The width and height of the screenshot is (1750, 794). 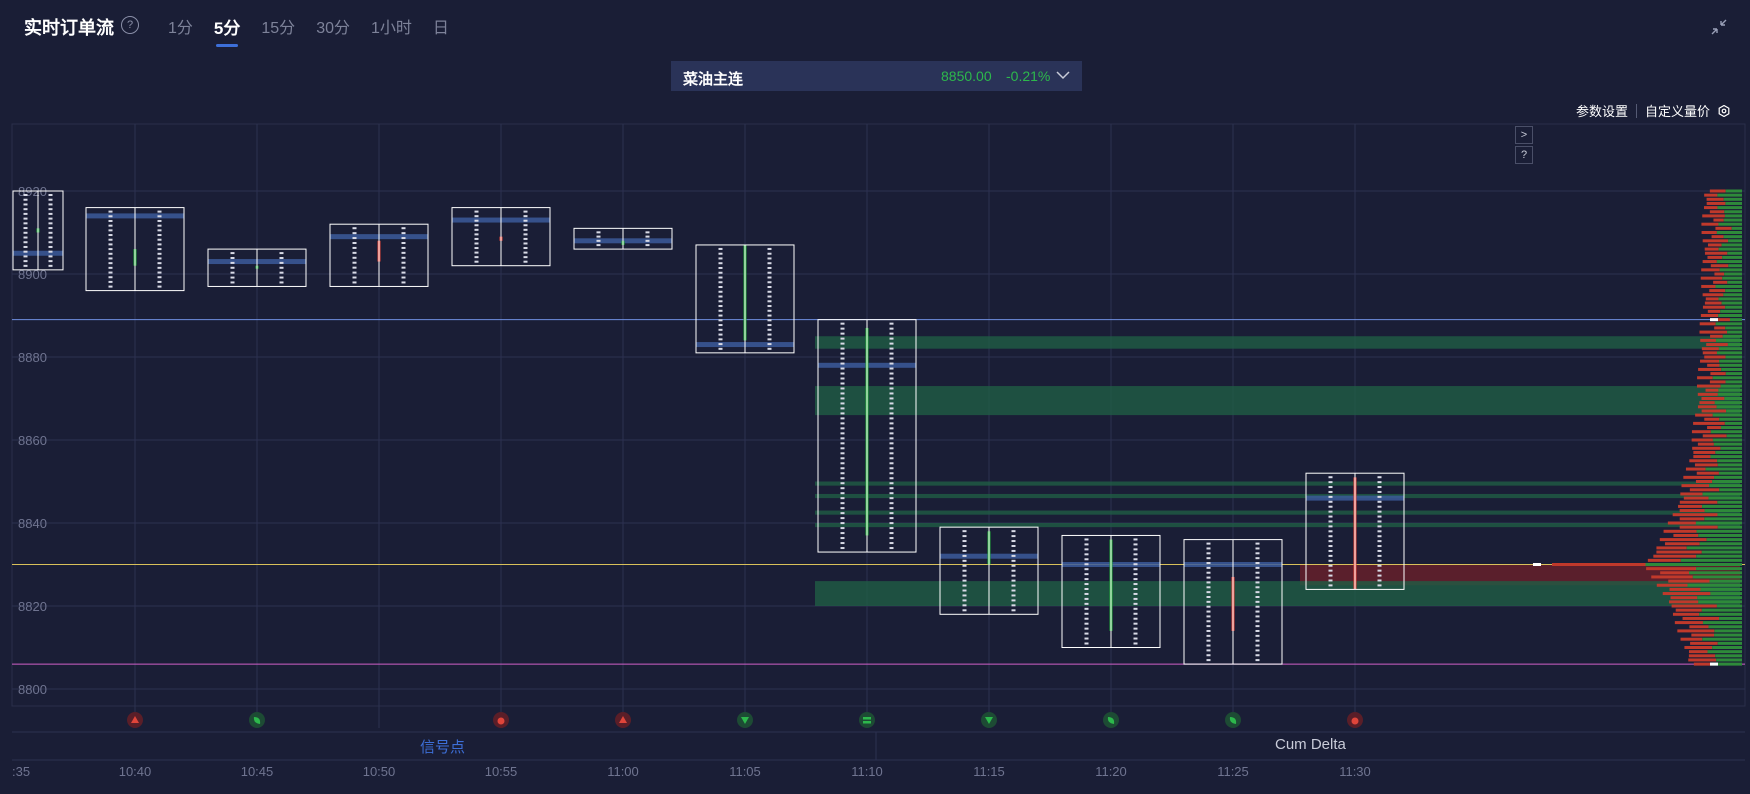 What do you see at coordinates (1233, 771) in the screenshot?
I see `x-tick-label: 11:25` at bounding box center [1233, 771].